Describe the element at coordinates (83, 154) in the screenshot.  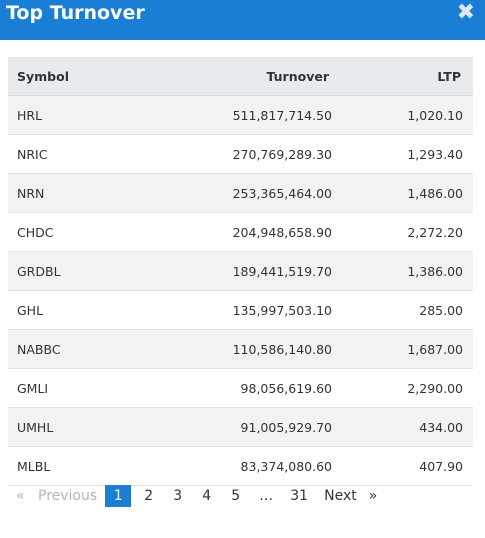
I see `symbol-cell: NRIC` at that location.